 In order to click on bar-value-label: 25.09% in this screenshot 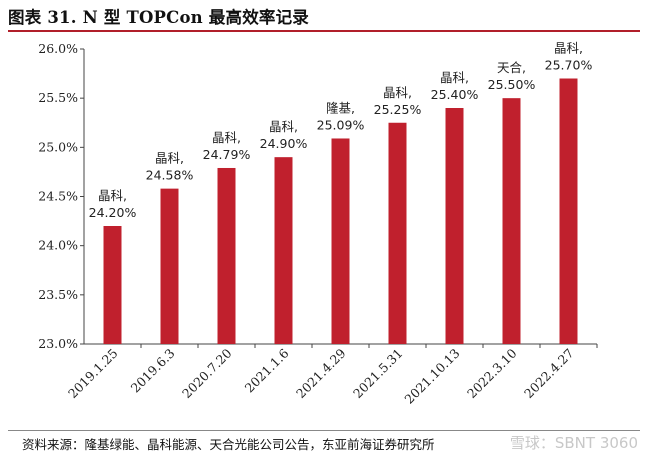, I will do `click(341, 124)`.